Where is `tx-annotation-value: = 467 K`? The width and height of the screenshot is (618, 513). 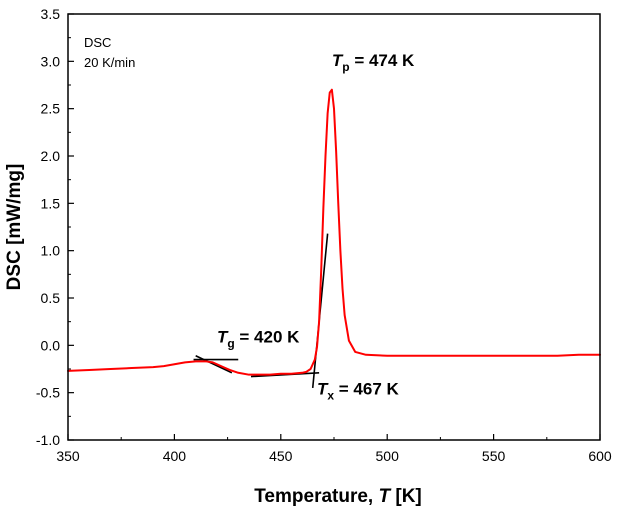 tx-annotation-value: = 467 K is located at coordinates (366, 389).